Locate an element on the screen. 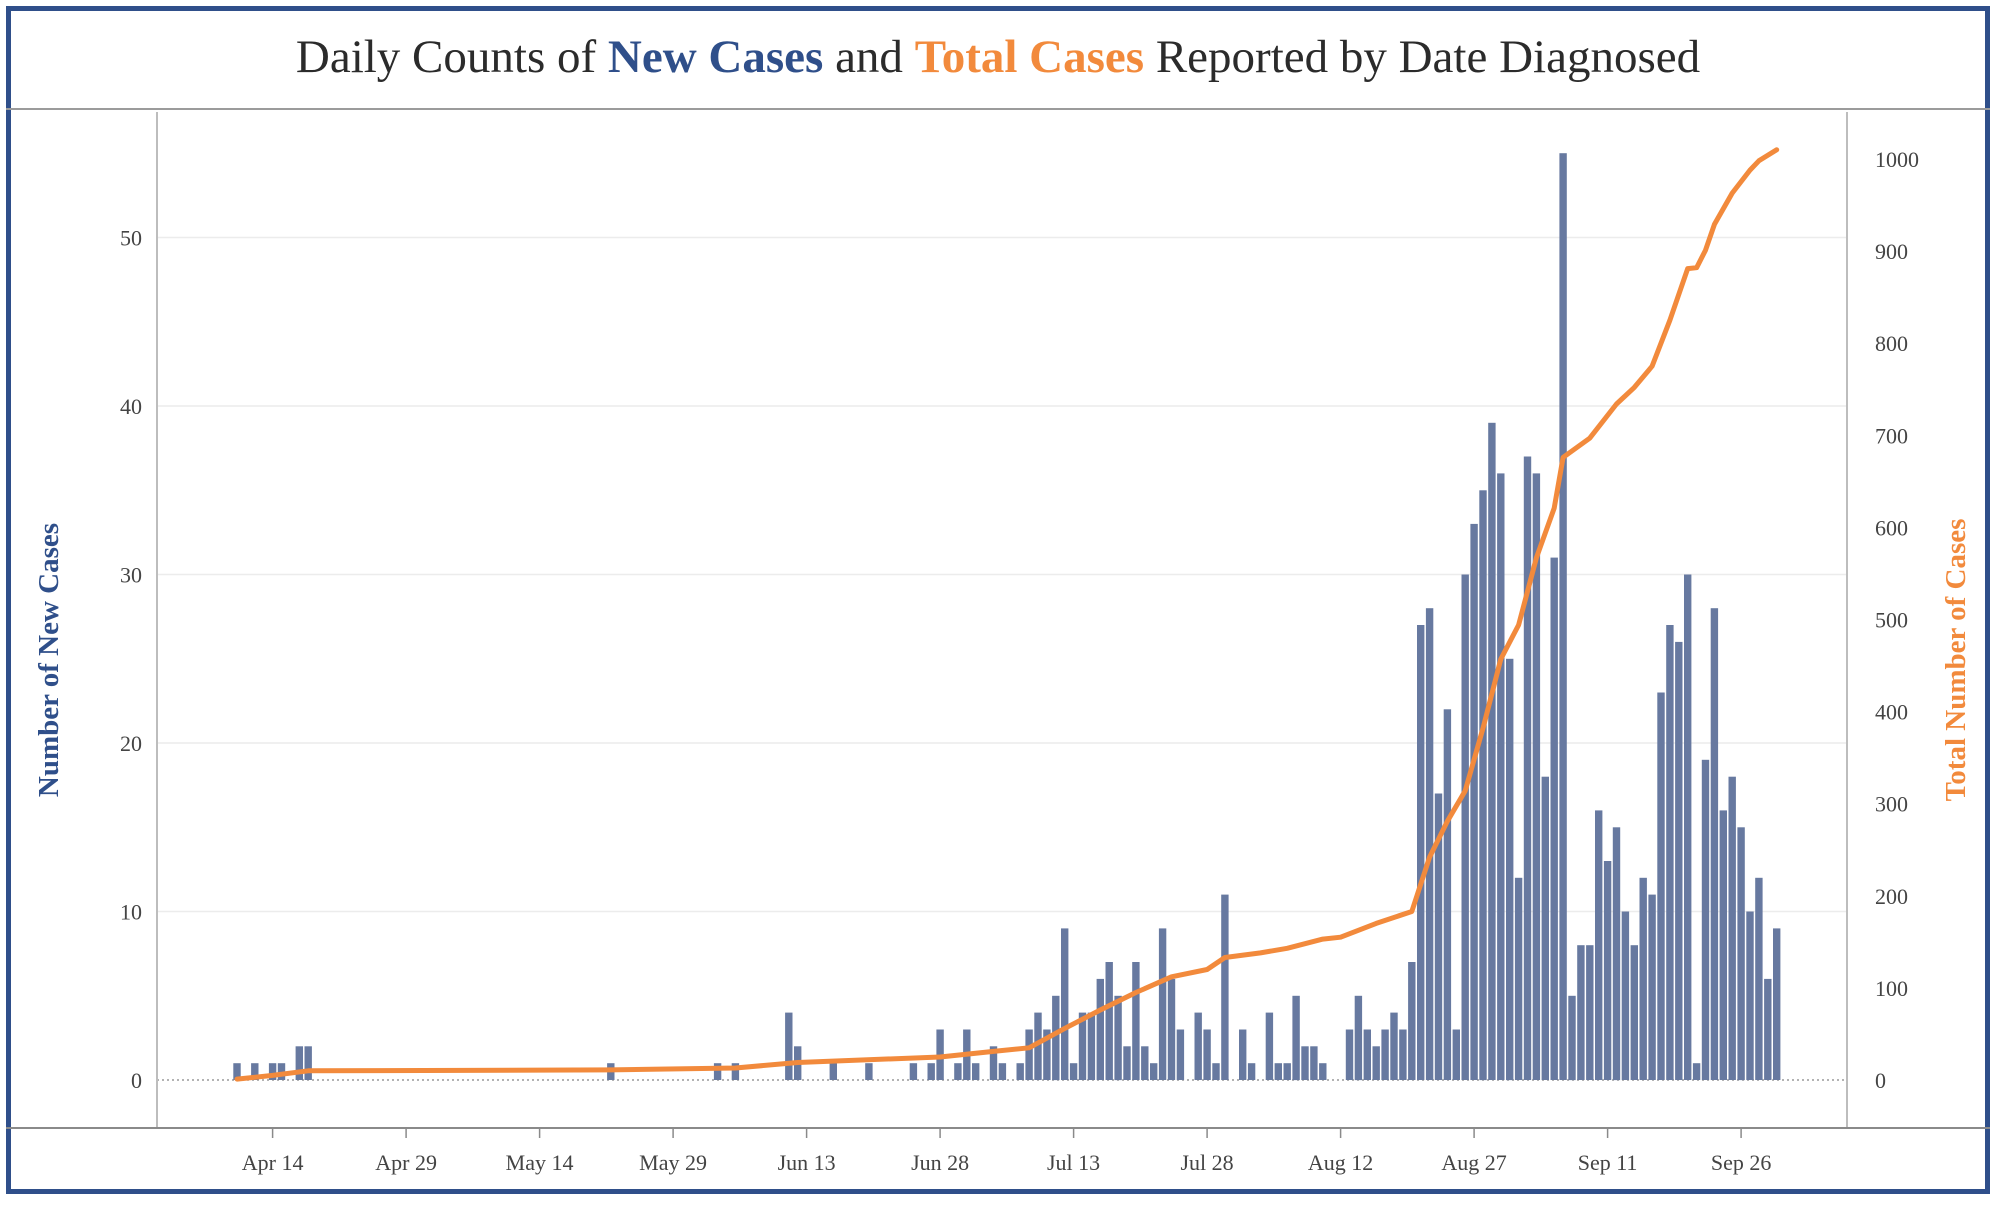 The width and height of the screenshot is (2002, 1206). title-total-cases: Total Cases is located at coordinates (1029, 57).